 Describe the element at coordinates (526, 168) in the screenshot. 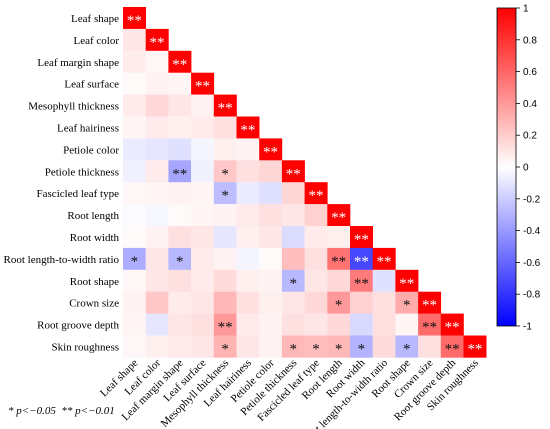

I see `colorbar-tick-label: 0` at that location.